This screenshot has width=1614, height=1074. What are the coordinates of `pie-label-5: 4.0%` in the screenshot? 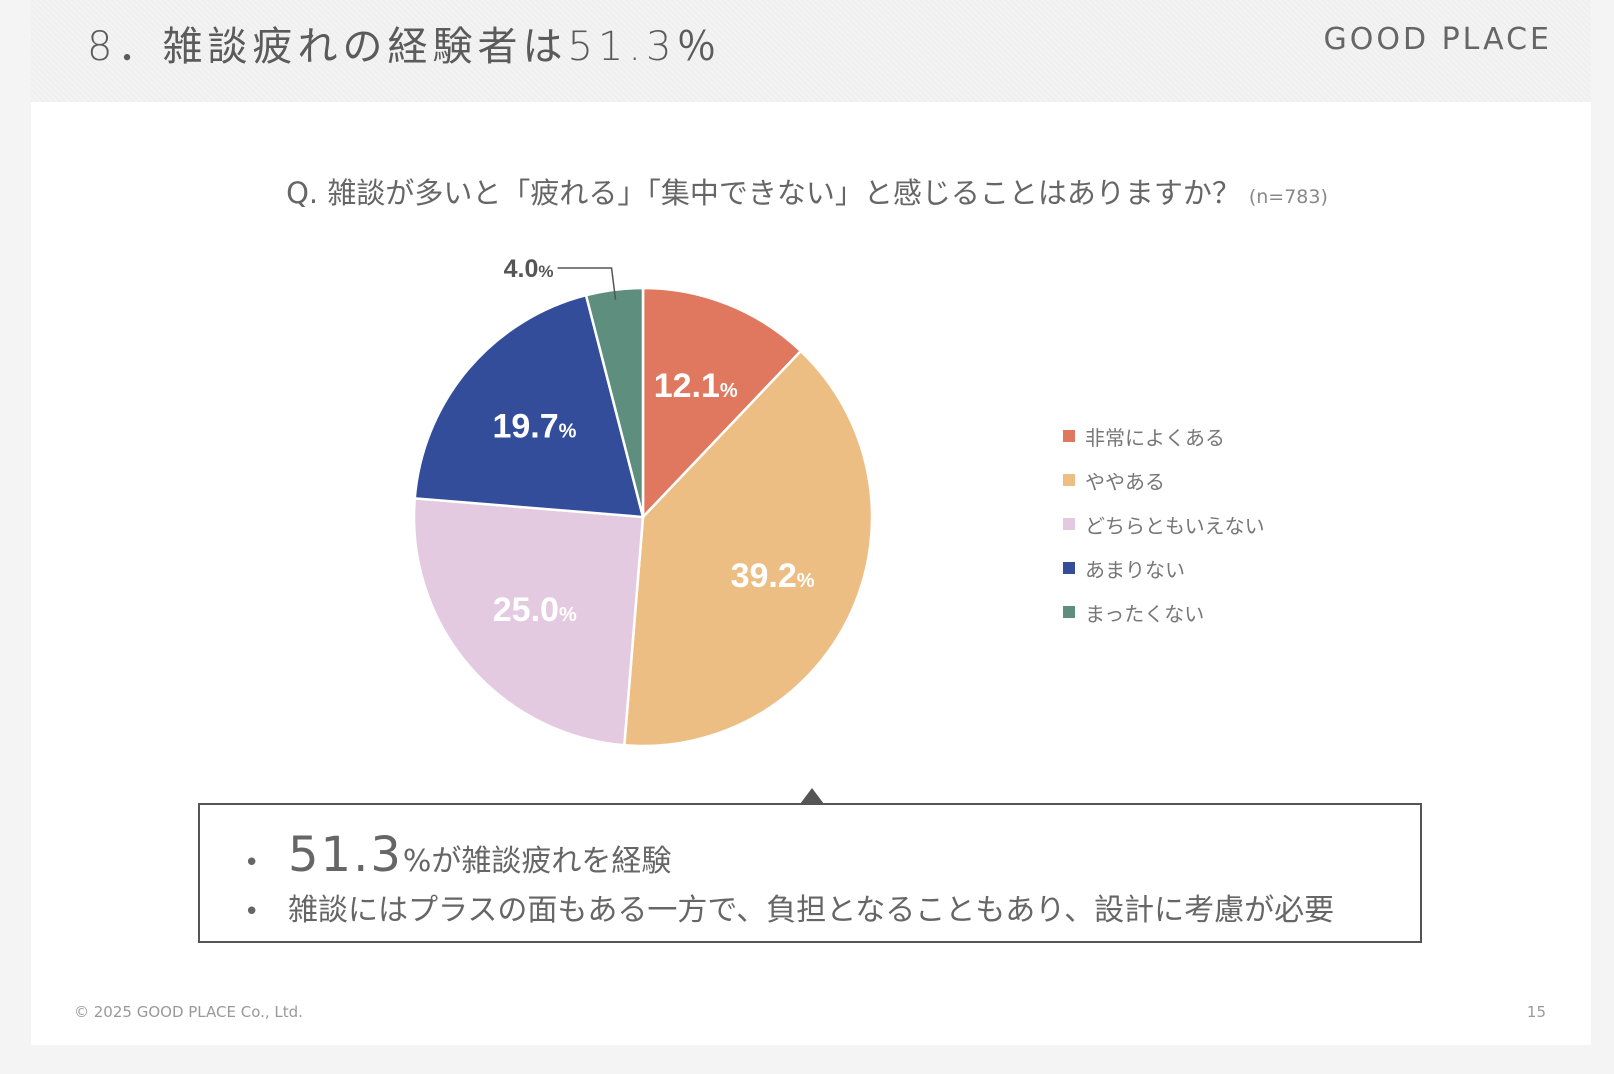 It's located at (529, 269).